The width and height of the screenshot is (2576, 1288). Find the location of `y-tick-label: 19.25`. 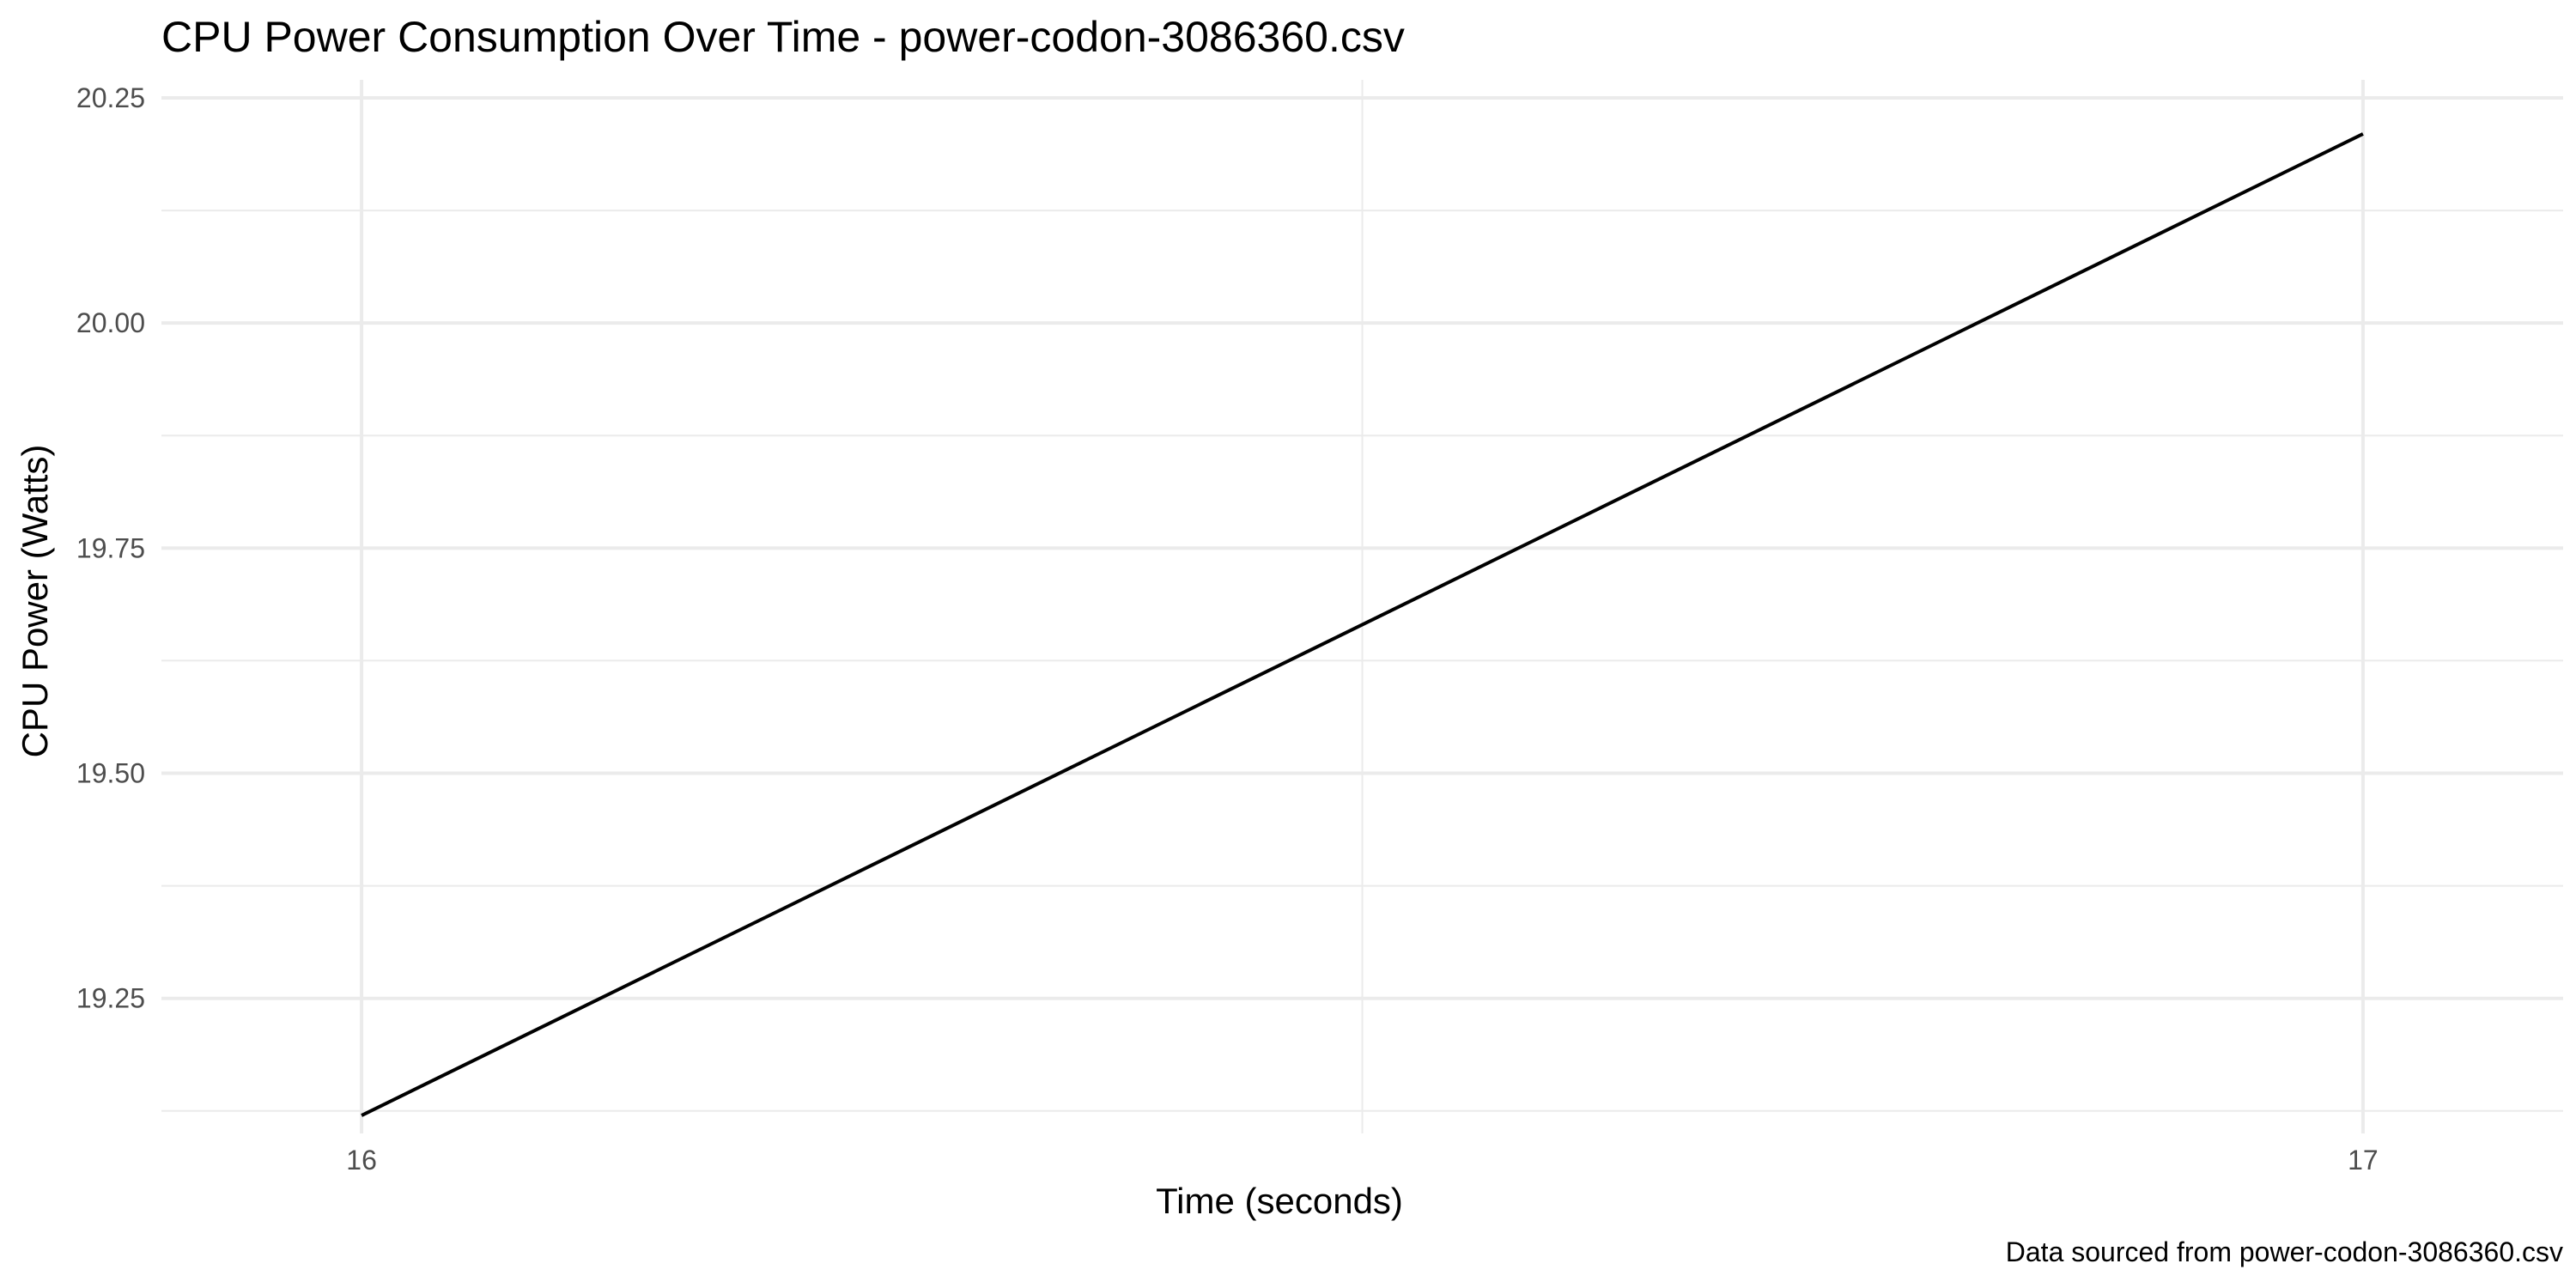

y-tick-label: 19.25 is located at coordinates (111, 998).